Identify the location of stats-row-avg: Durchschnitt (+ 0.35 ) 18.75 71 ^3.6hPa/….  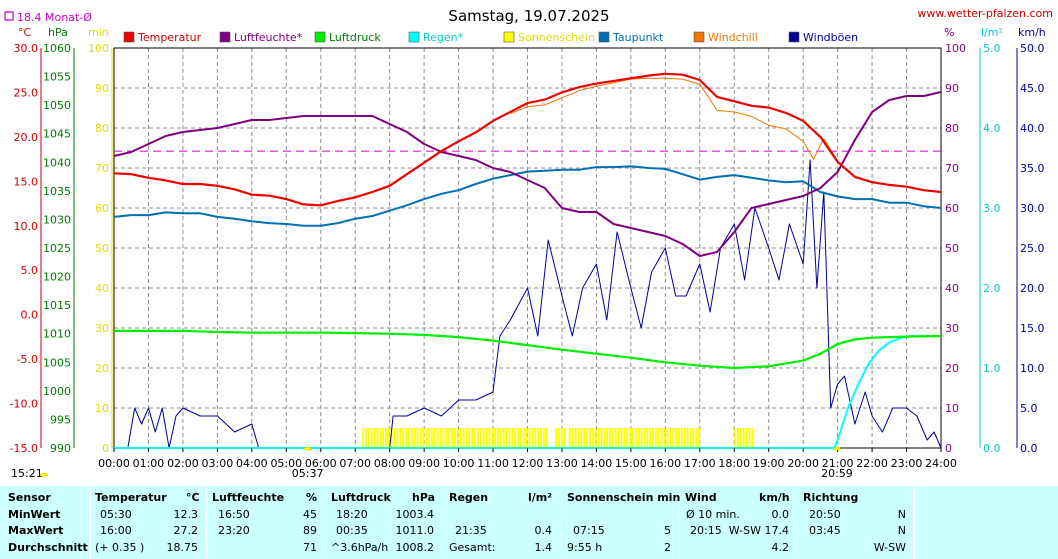
(529, 549).